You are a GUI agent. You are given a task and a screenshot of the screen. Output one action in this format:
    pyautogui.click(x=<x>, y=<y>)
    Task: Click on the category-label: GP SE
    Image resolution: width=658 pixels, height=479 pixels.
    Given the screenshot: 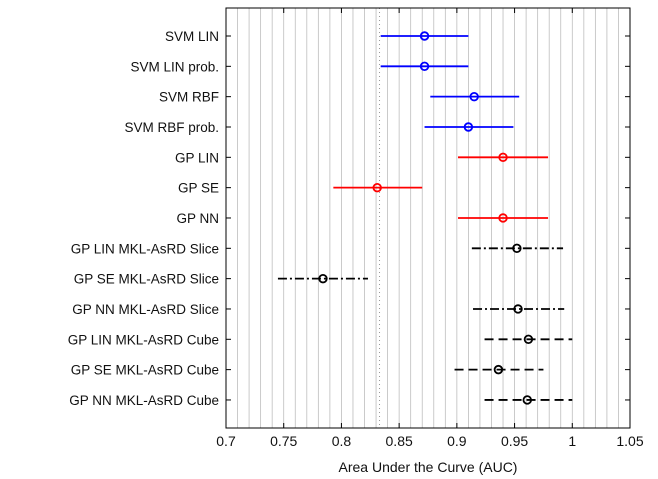 What is the action you would take?
    pyautogui.click(x=198, y=188)
    